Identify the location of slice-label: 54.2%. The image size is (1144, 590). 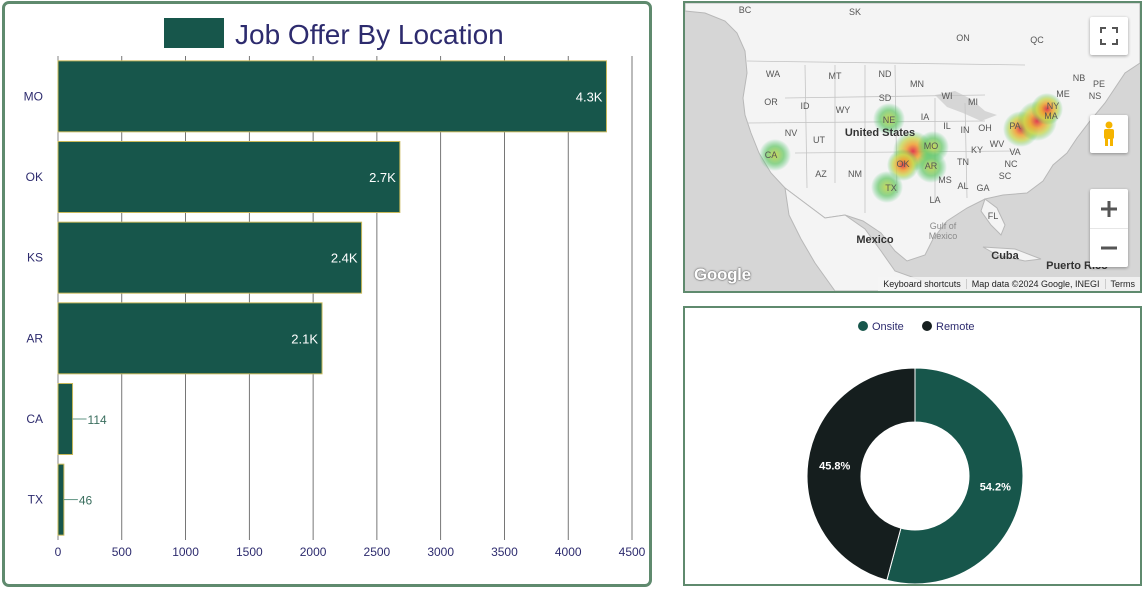
(995, 488).